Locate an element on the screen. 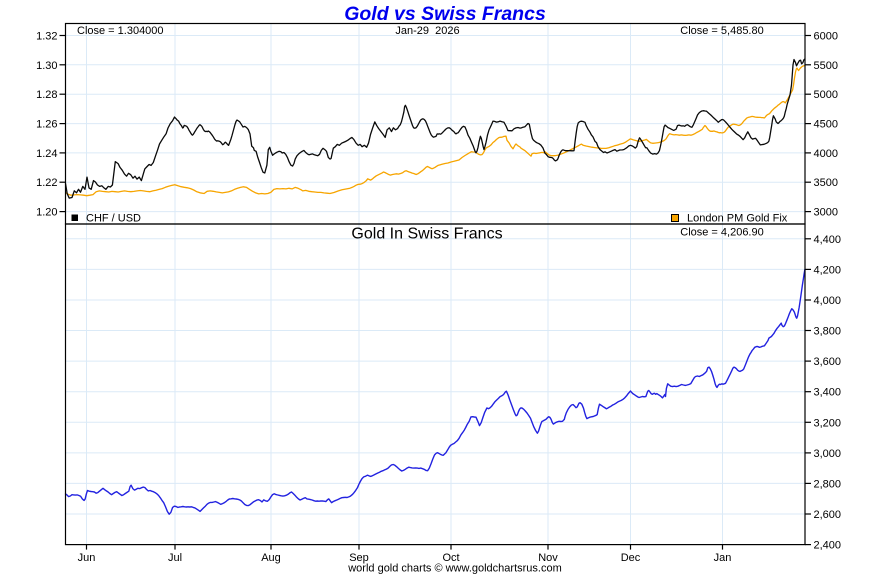  svg-text: 3,800 is located at coordinates (828, 332).